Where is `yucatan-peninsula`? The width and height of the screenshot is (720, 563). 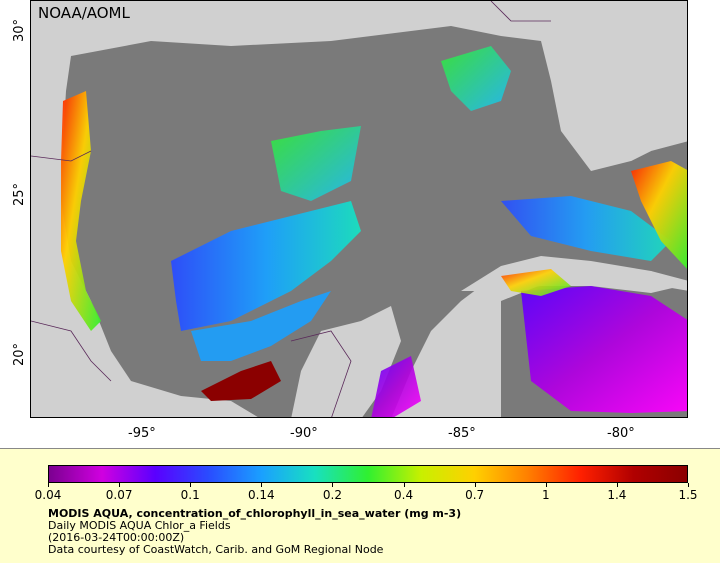 yucatan-peninsula is located at coordinates (346, 361).